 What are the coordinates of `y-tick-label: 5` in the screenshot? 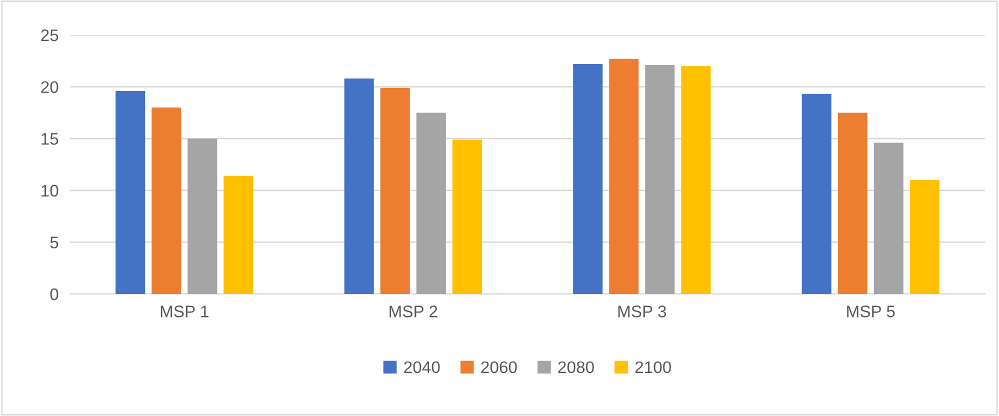 It's located at (54, 242).